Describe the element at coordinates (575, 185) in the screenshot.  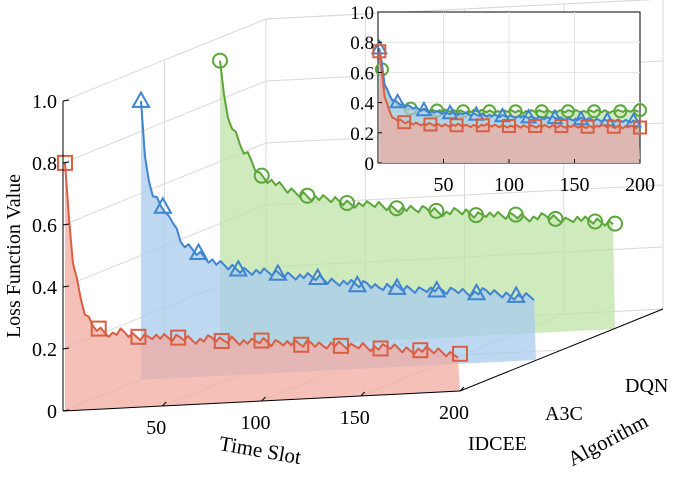
I see `inset-x-tick-label: 150` at that location.